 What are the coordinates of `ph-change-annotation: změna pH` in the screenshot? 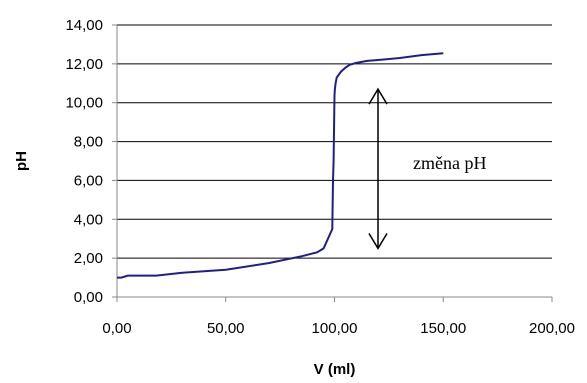 It's located at (449, 163).